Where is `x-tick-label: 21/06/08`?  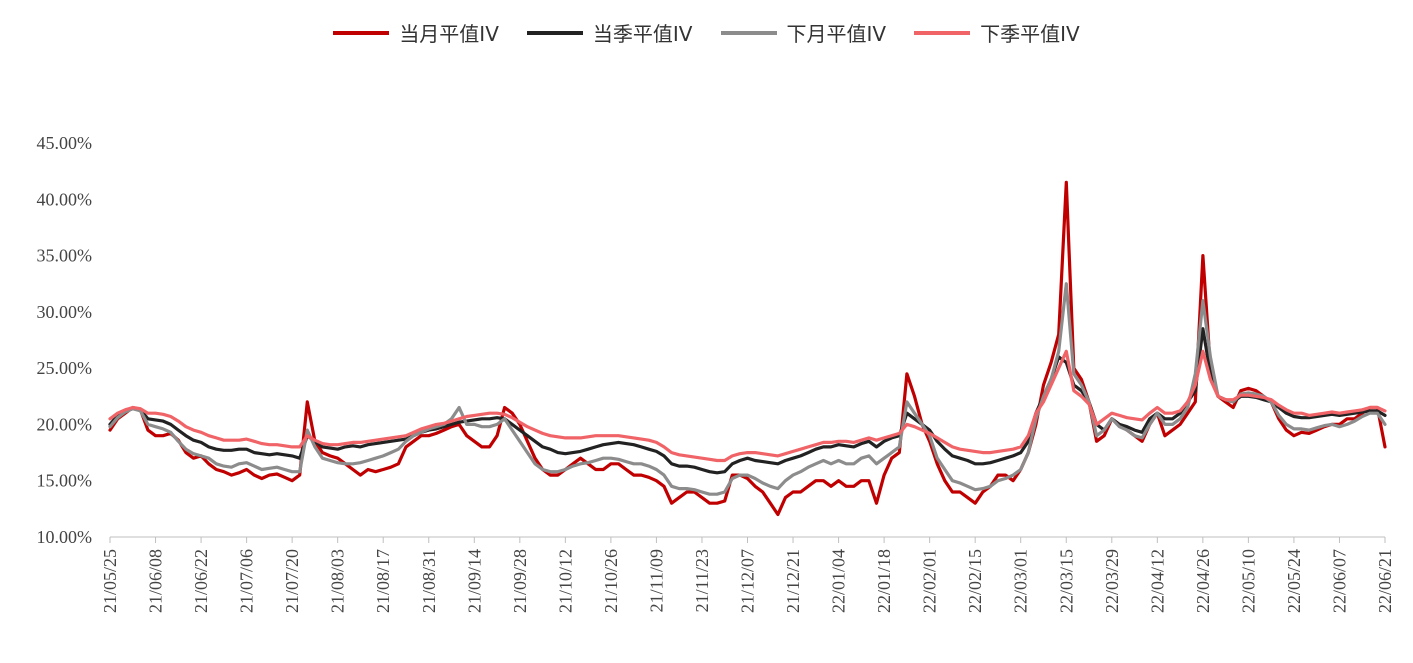 x-tick-label: 21/06/08 is located at coordinates (156, 581).